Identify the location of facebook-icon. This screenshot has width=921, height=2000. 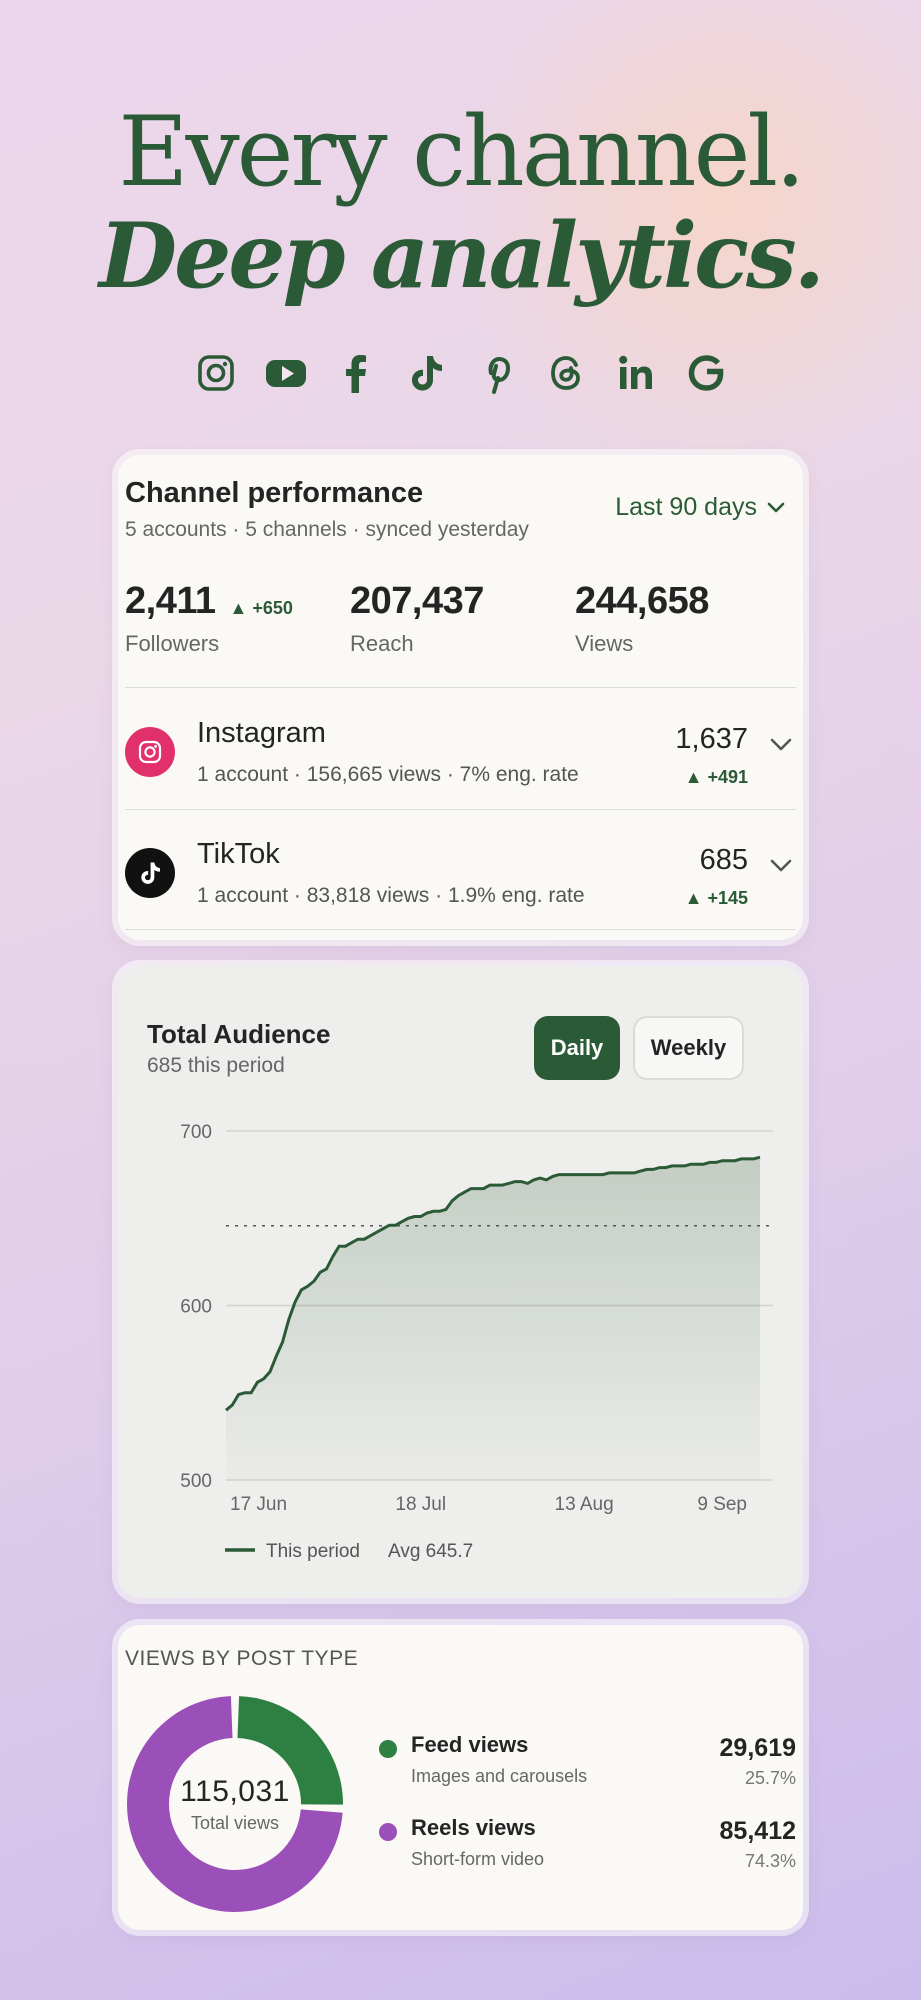
(356, 373).